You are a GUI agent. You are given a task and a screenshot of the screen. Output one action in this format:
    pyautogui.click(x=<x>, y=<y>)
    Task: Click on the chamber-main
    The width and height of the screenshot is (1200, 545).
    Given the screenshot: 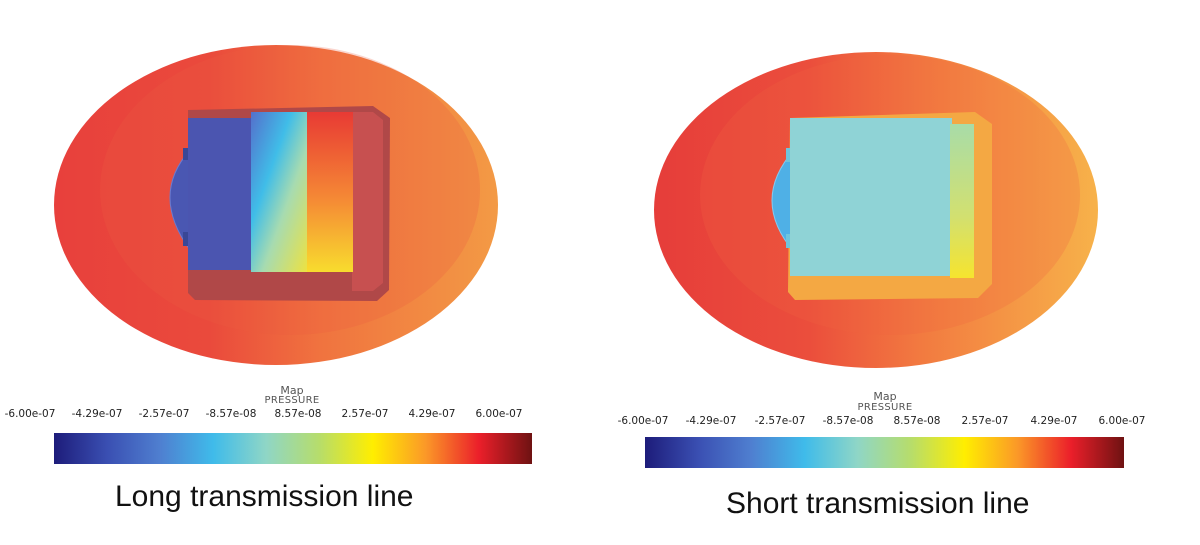 What is the action you would take?
    pyautogui.click(x=871, y=197)
    